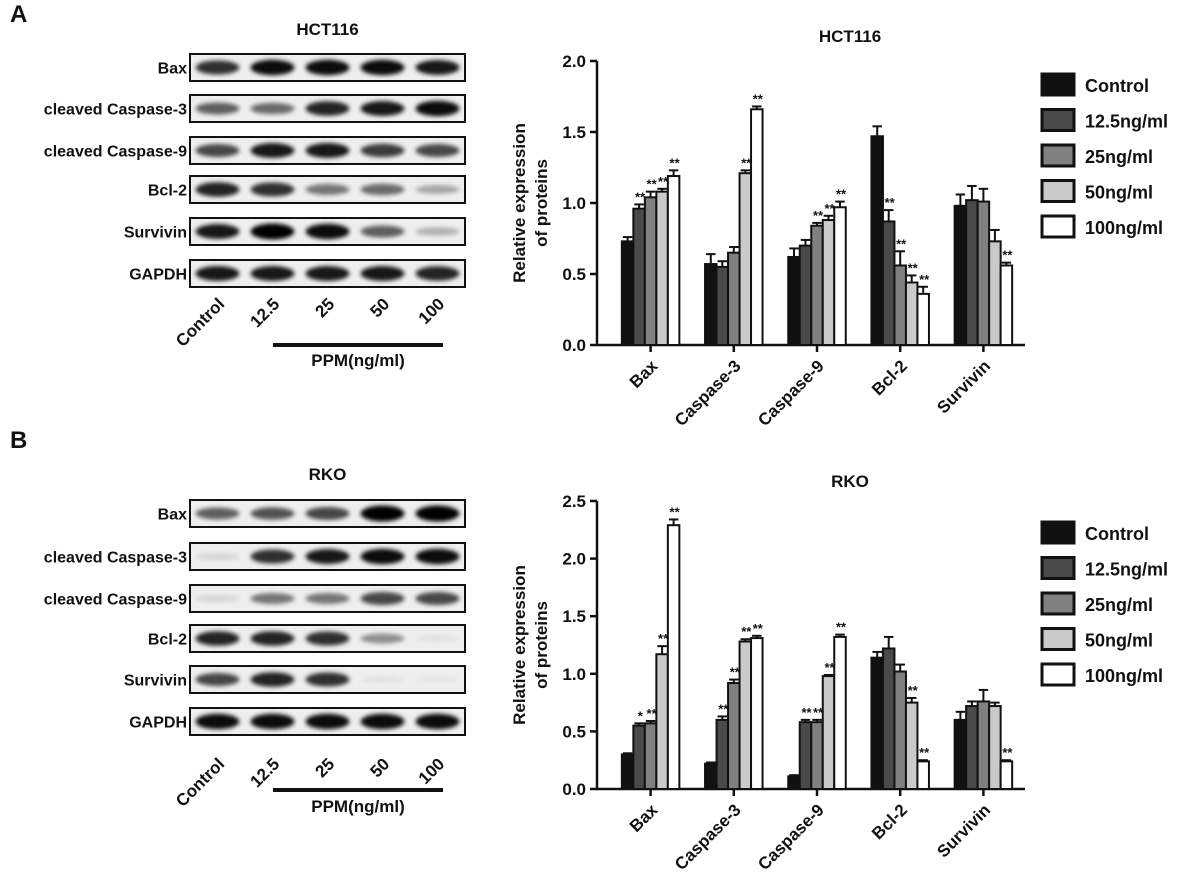 The height and width of the screenshot is (877, 1181). What do you see at coordinates (644, 818) in the screenshot?
I see `x-tick-label: Bax` at bounding box center [644, 818].